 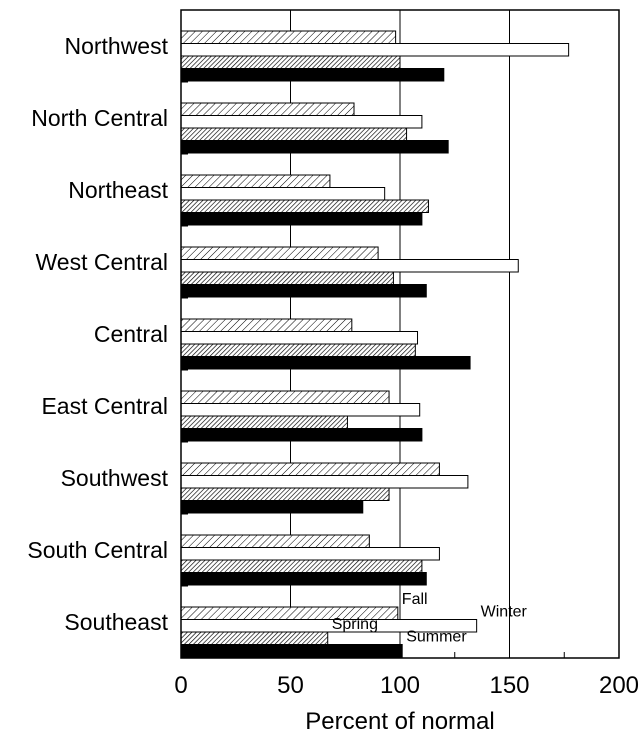 I want to click on category-label: Central, so click(x=131, y=334).